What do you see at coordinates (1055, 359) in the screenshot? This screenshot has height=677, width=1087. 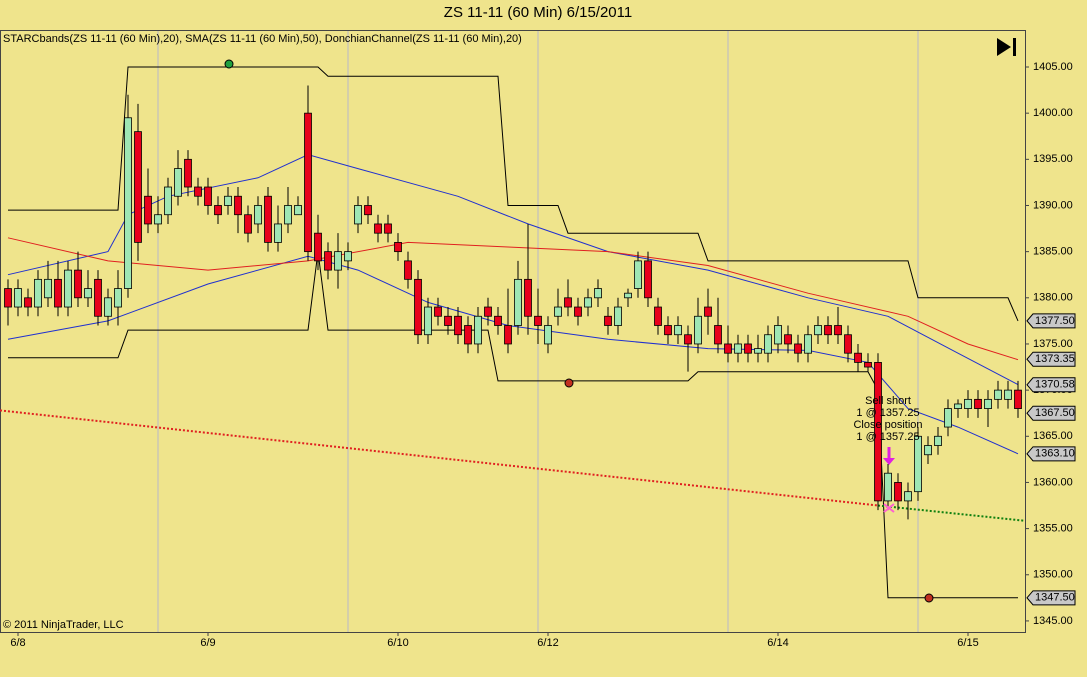 I see `price-marker-label: 1373.35` at bounding box center [1055, 359].